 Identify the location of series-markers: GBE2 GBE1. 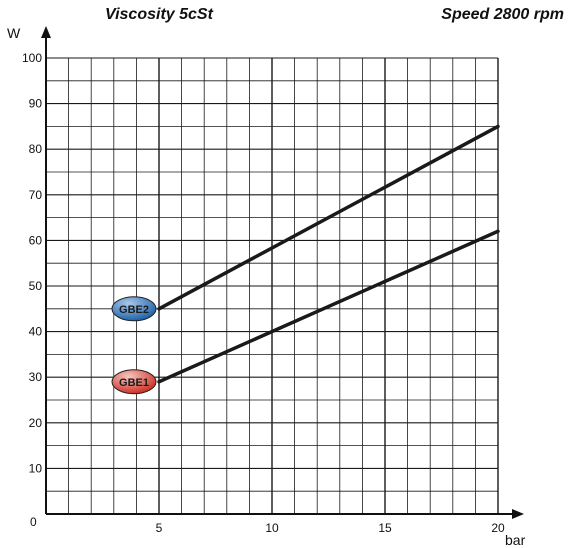
(134, 345).